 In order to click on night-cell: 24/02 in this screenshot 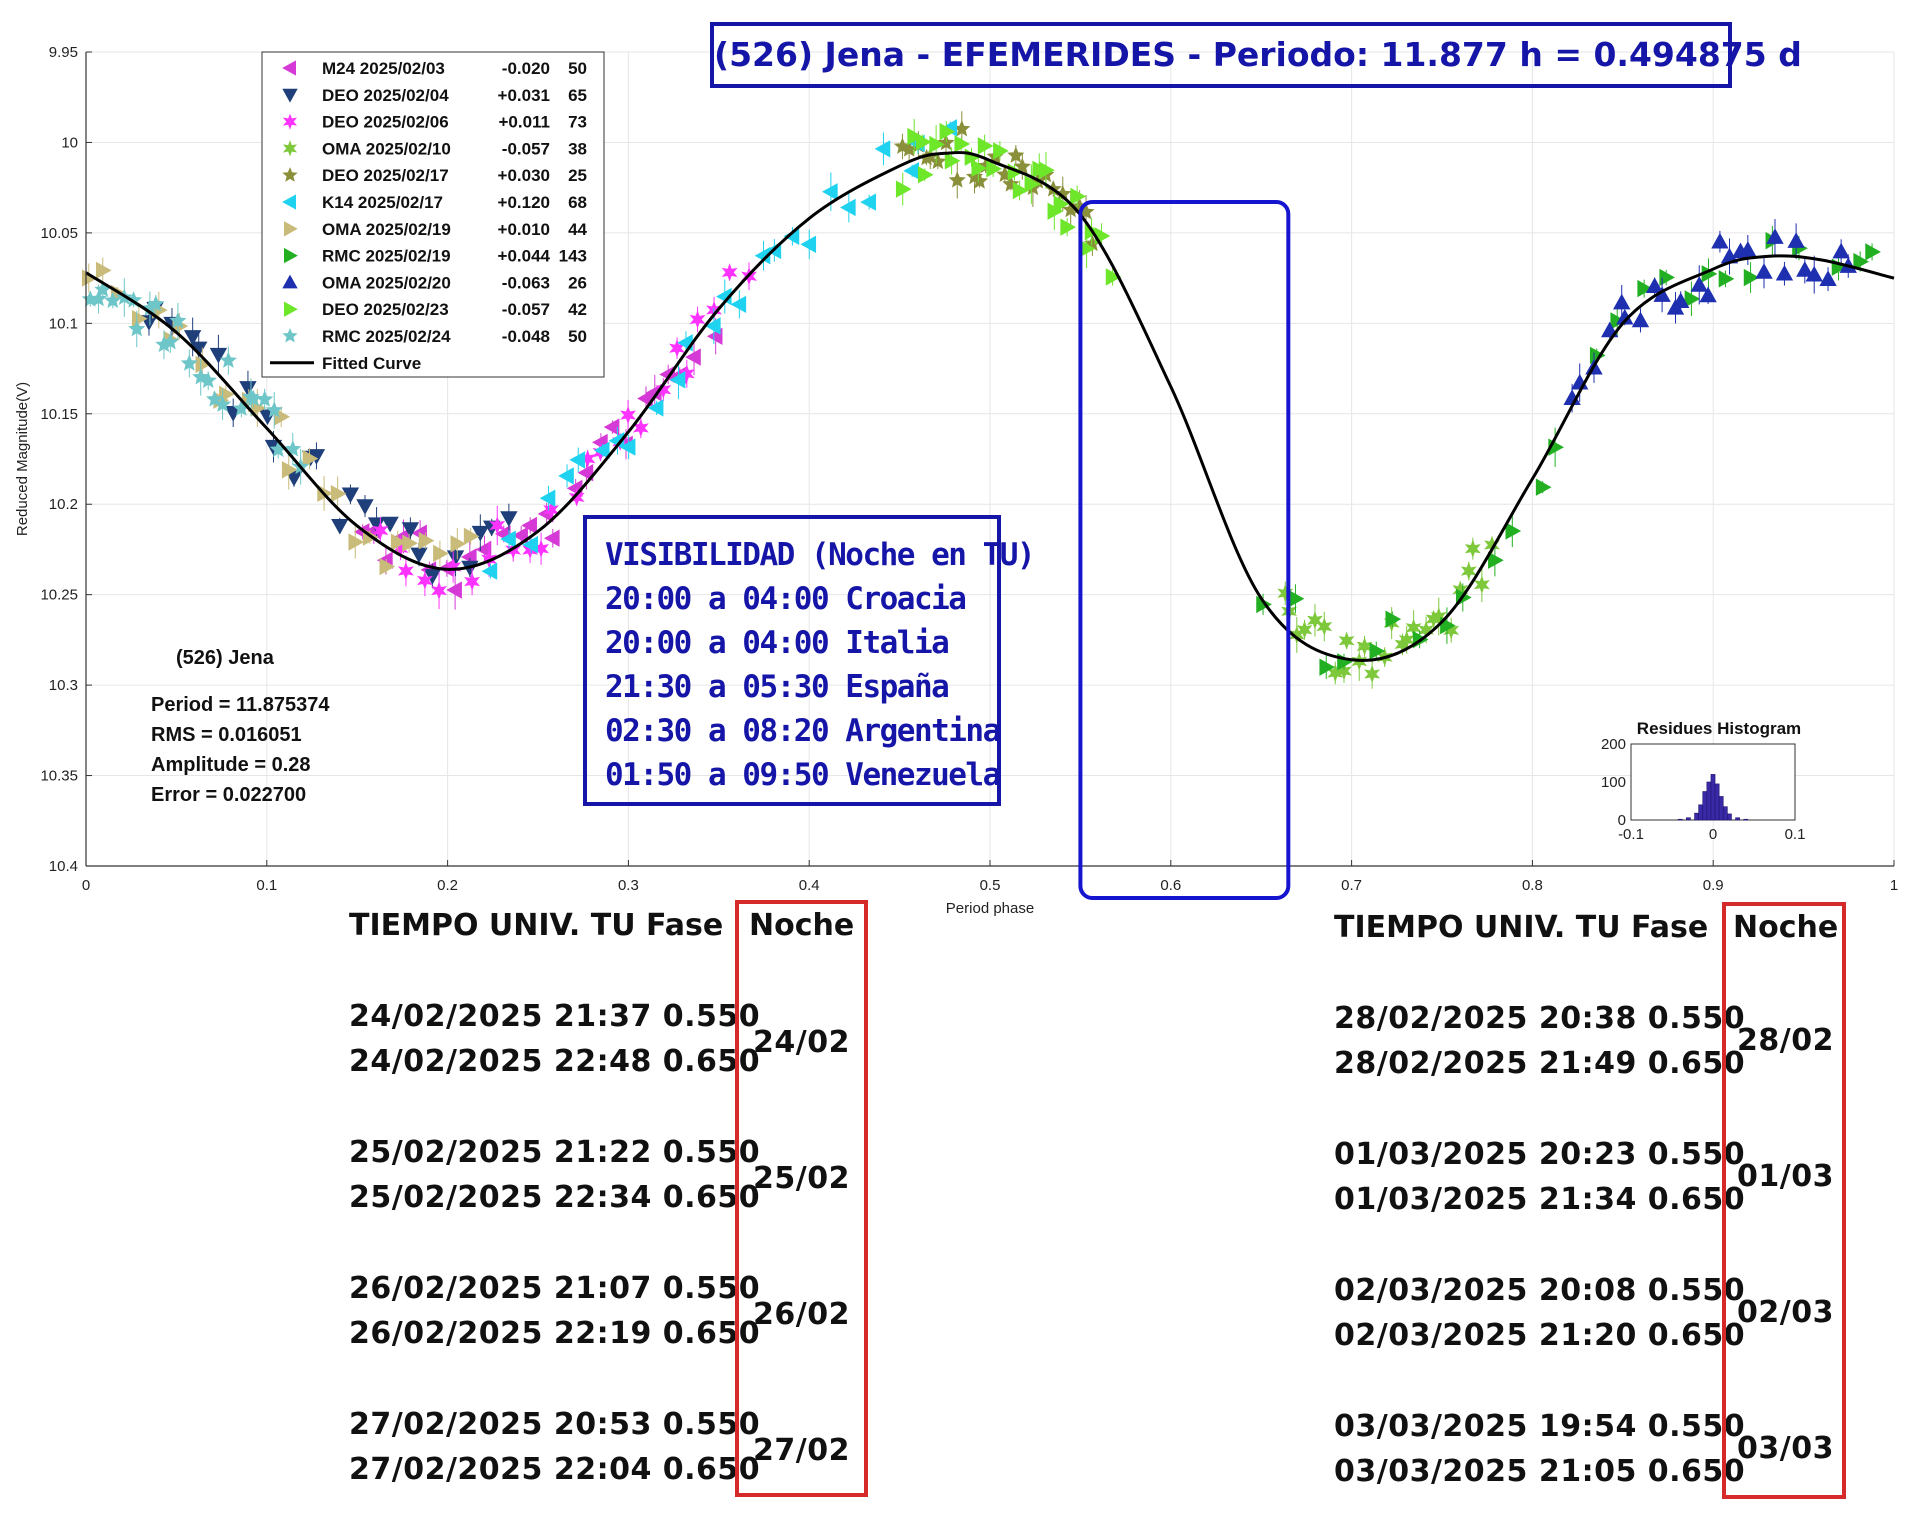, I will do `click(801, 1042)`.